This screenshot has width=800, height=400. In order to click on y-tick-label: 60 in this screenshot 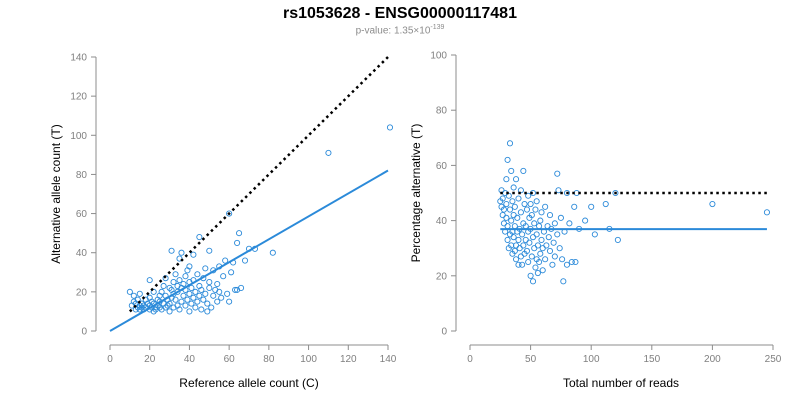, I will do `click(442, 166)`.